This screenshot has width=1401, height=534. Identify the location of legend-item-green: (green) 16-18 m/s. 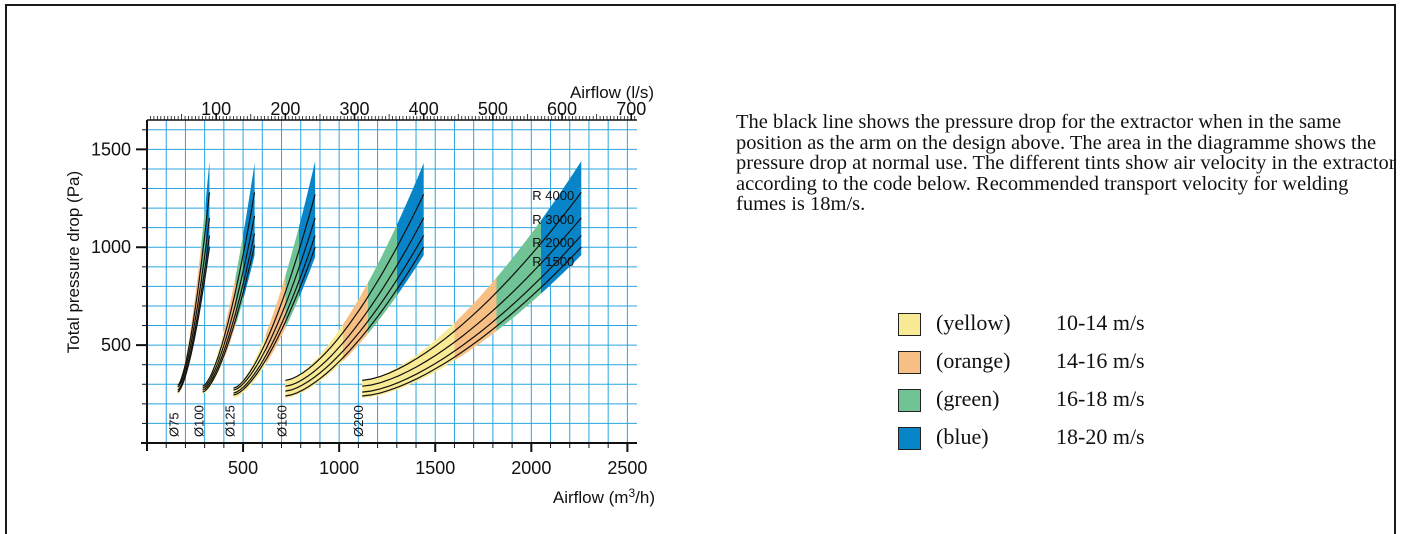
(1078, 405).